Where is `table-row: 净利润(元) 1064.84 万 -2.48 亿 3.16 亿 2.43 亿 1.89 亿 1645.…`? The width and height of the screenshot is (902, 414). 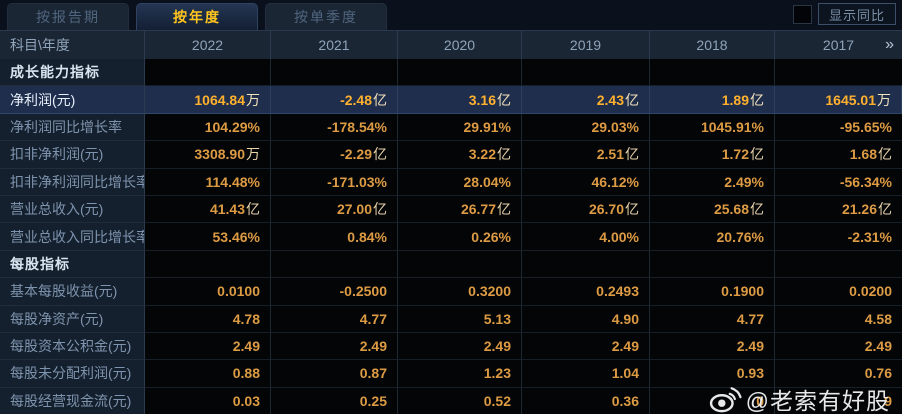 table-row: 净利润(元) 1064.84 万 -2.48 亿 3.16 亿 2.43 亿 1.89 亿 1645.… is located at coordinates (451, 100).